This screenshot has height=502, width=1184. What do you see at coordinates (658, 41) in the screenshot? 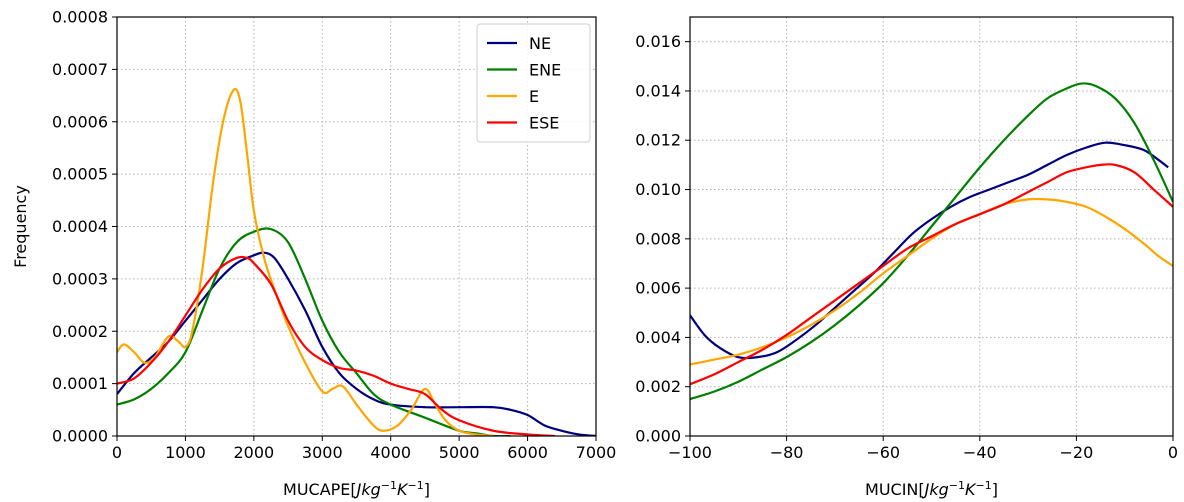
I see `y-tick-label: 0.016` at bounding box center [658, 41].